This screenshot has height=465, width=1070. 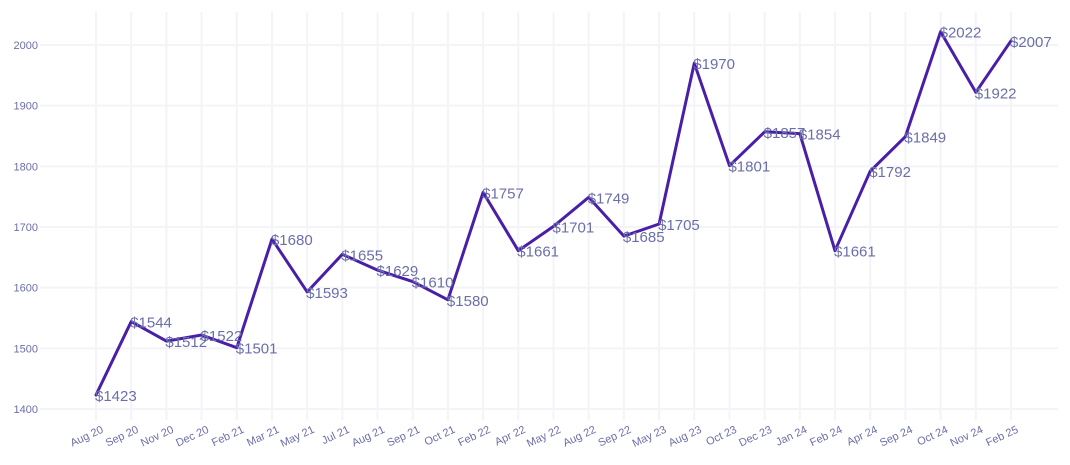 I want to click on data-label: $1512, so click(x=186, y=342).